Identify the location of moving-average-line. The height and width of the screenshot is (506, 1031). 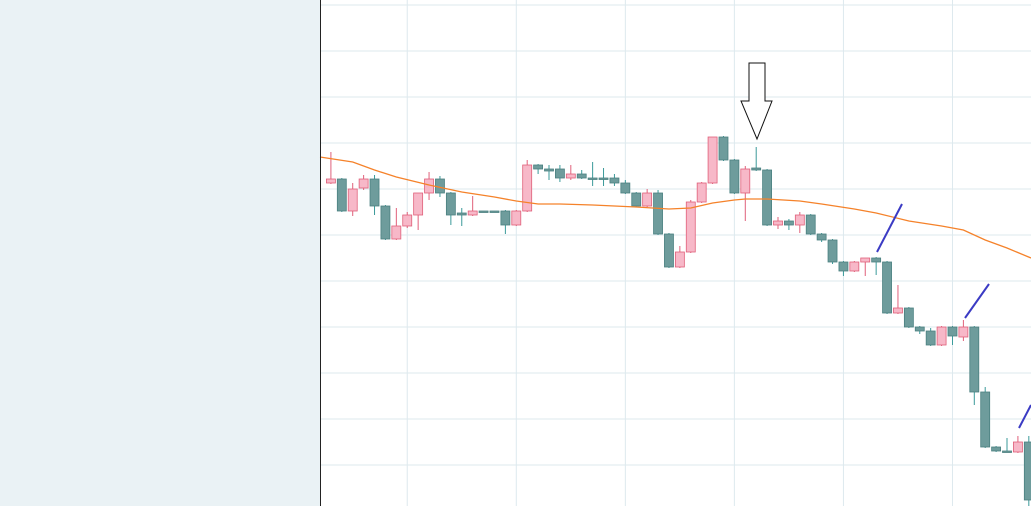
(675, 207).